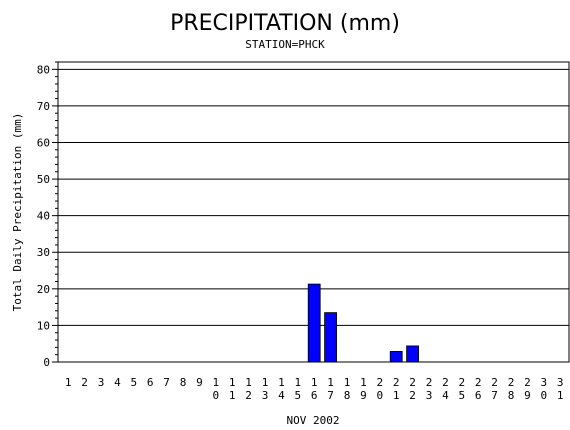 This screenshot has width=570, height=430. I want to click on y-tick-label: 30, so click(43, 252).